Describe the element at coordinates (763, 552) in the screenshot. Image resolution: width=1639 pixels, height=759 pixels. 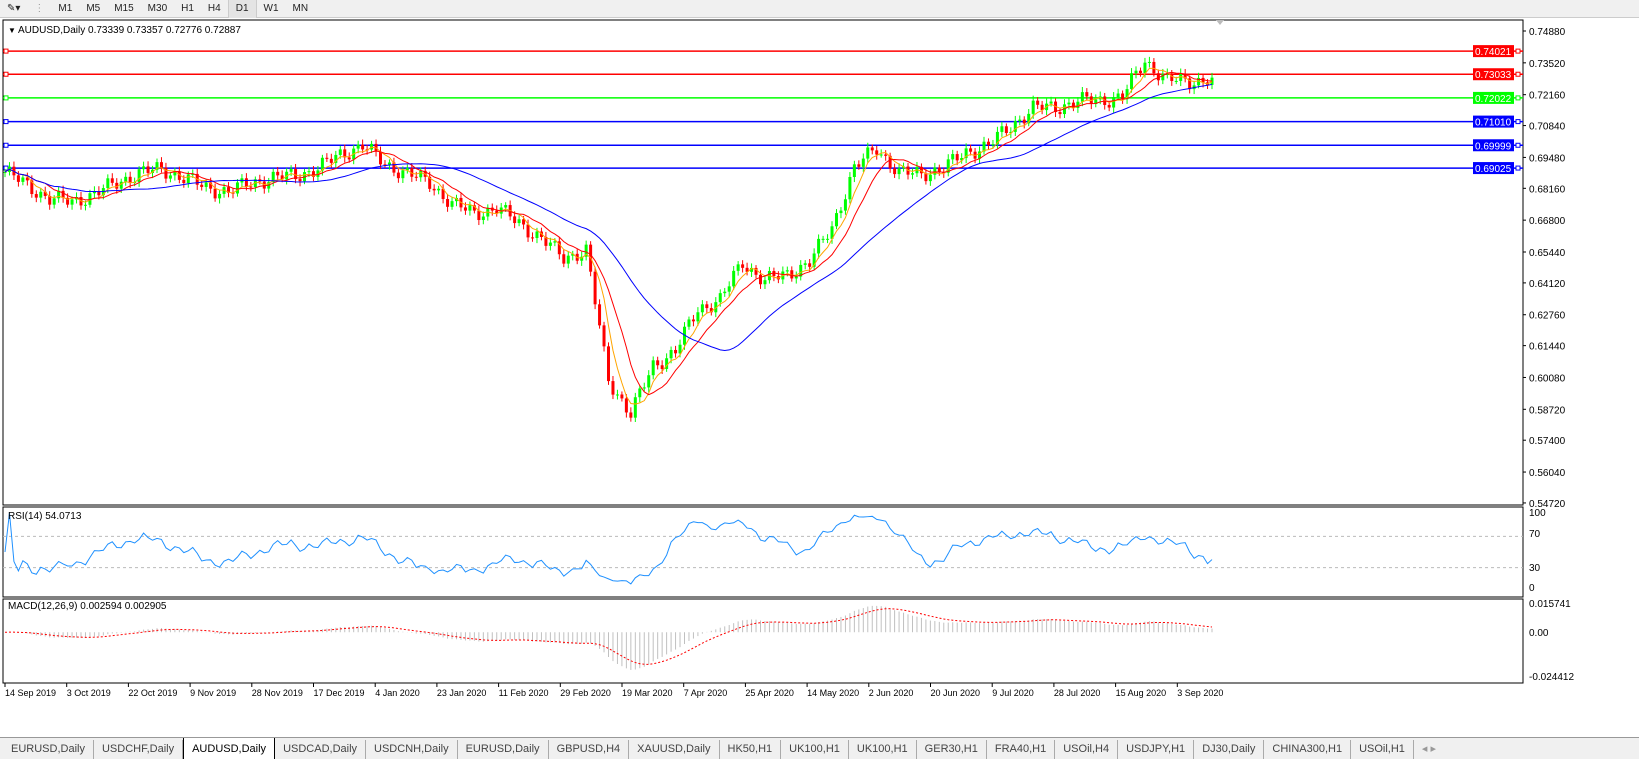
I see `rsi-panel` at that location.